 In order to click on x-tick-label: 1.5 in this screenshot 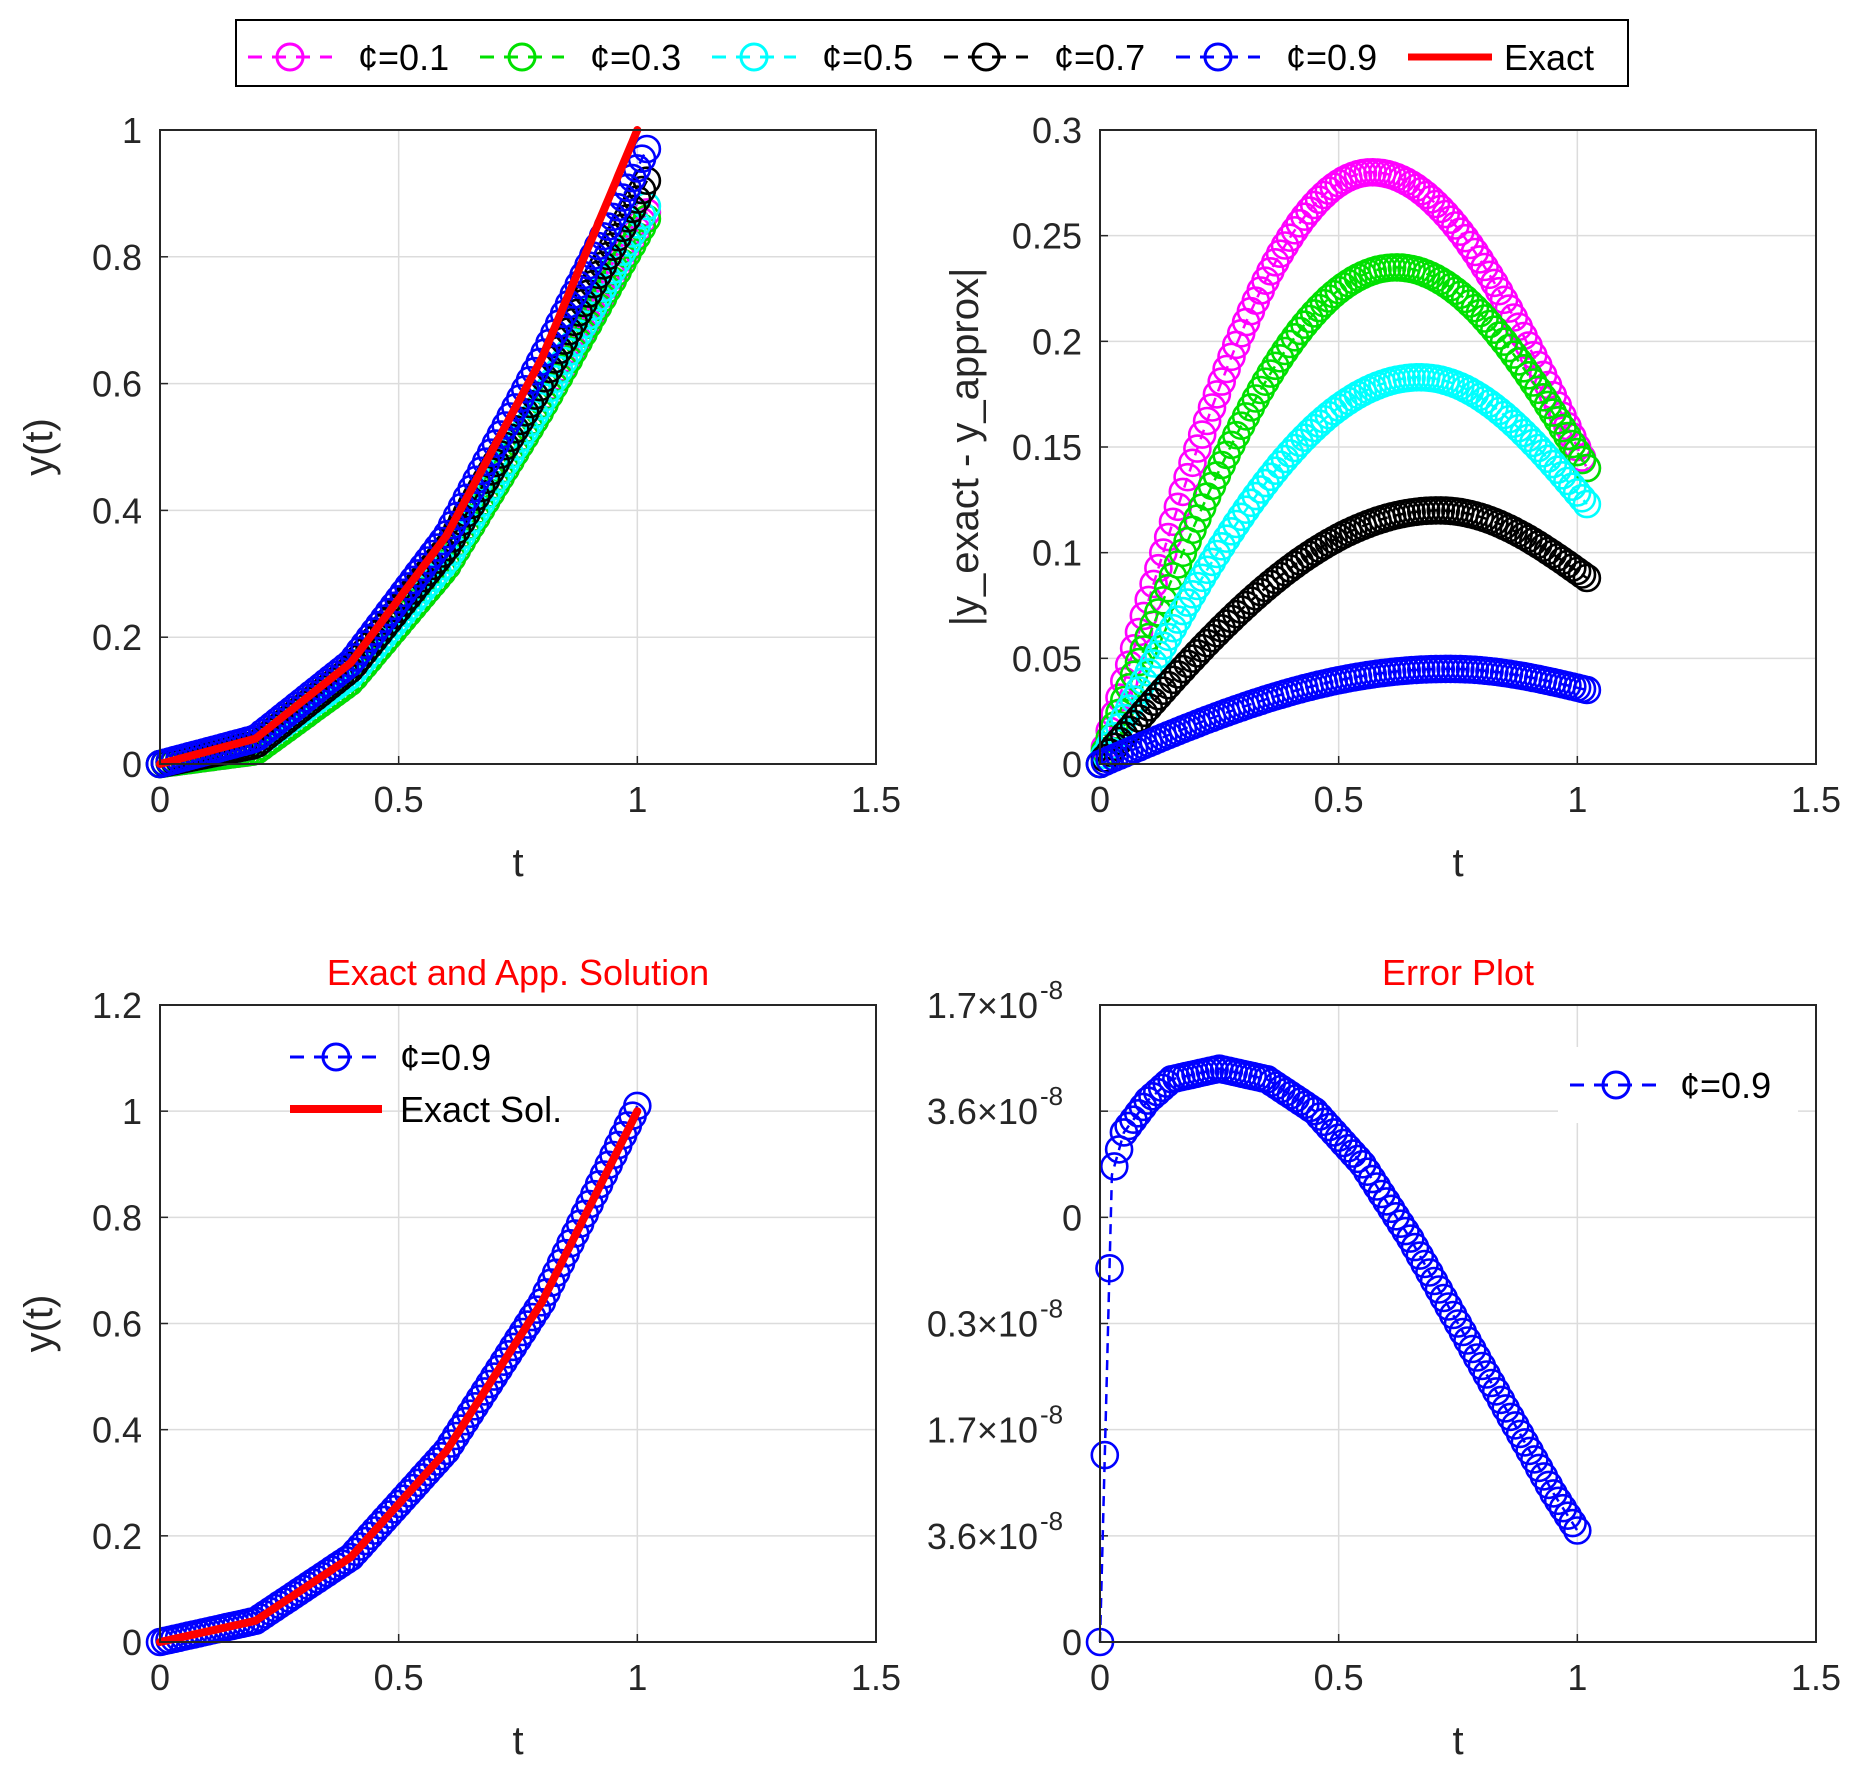, I will do `click(876, 1677)`.